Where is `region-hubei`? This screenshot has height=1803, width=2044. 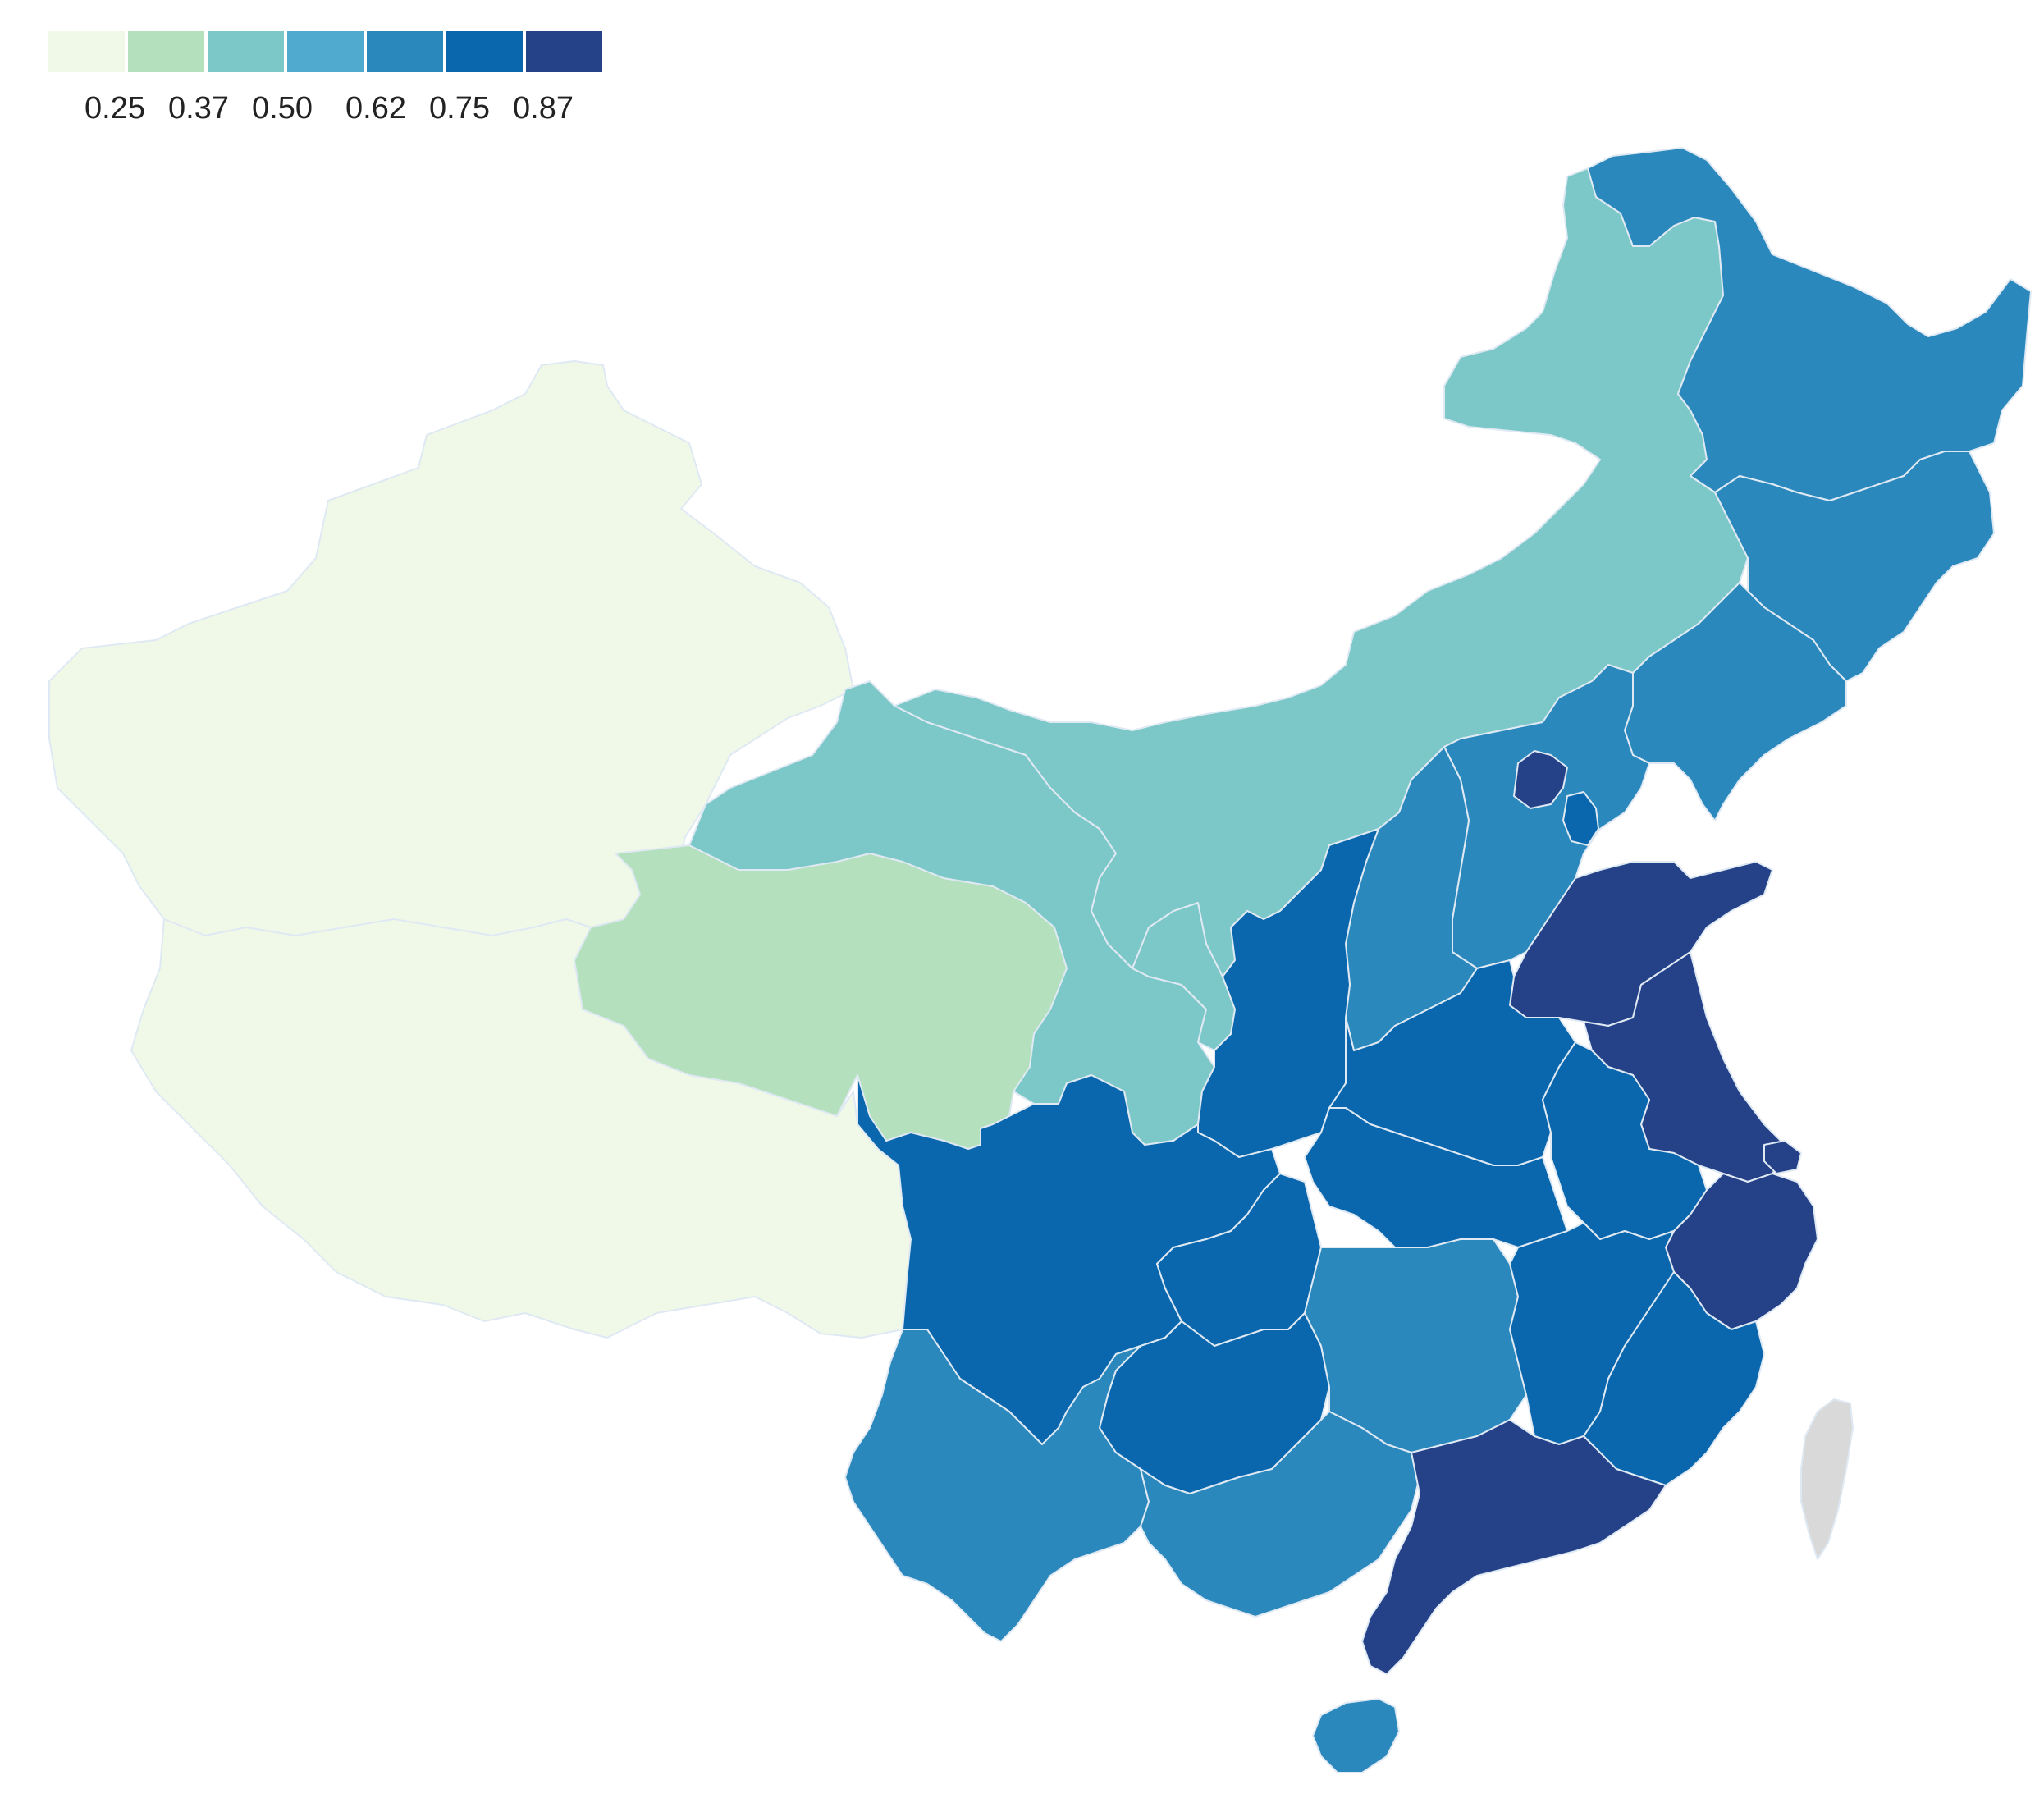 region-hubei is located at coordinates (1436, 1177).